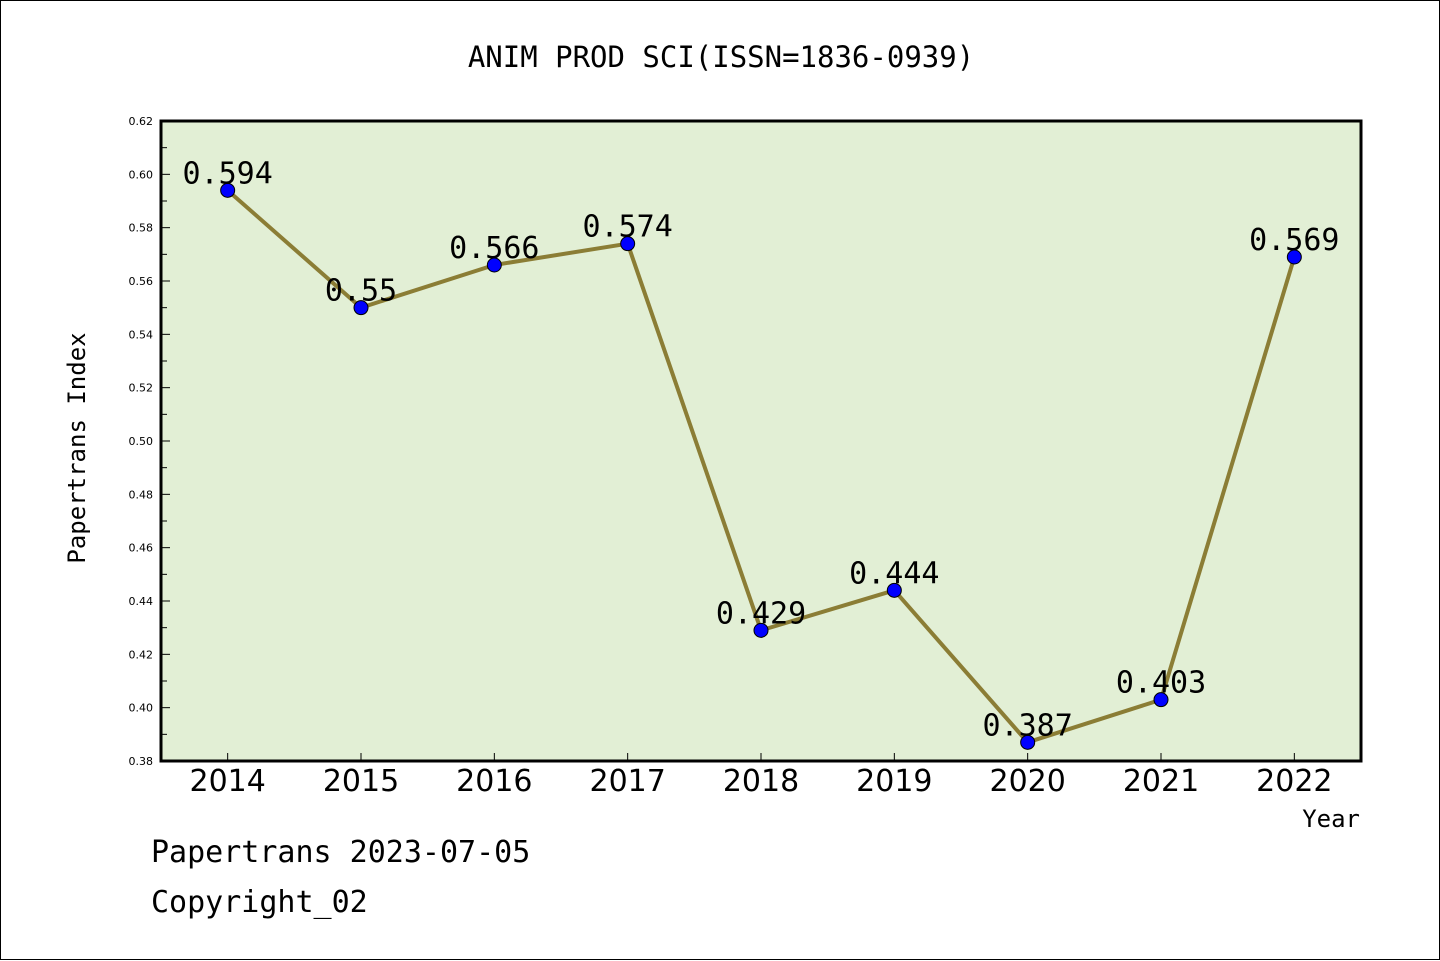  I want to click on y-tick-label: 0.60, so click(141, 174).